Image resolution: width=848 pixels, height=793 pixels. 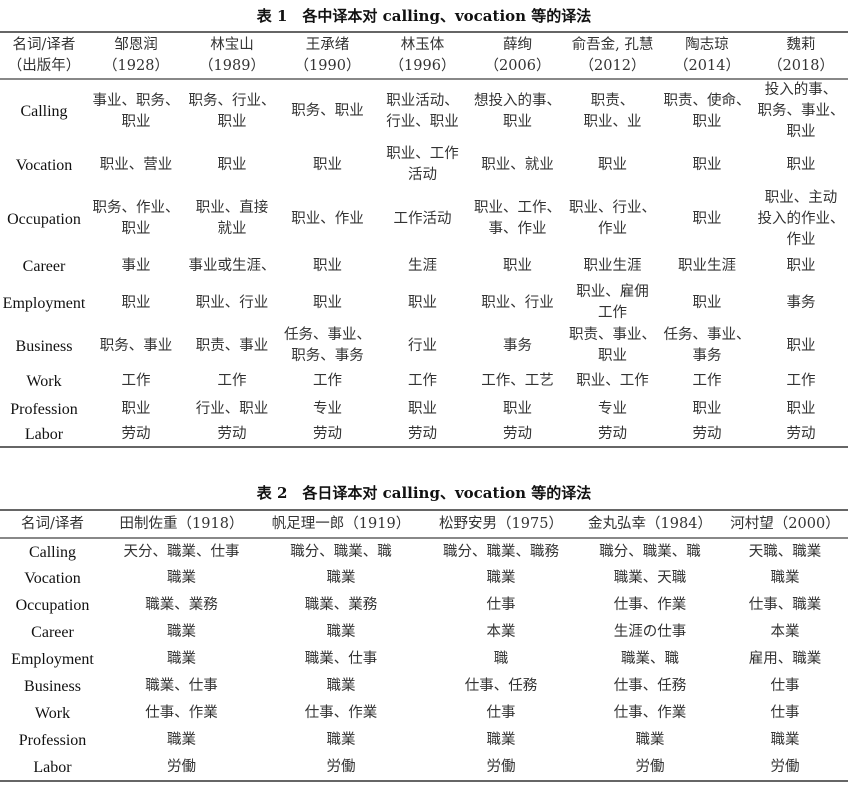 I want to click on table-row: Work 工作 工作 工作 工作 工作、工艺 职业、工作 工作 工作, so click(x=424, y=381).